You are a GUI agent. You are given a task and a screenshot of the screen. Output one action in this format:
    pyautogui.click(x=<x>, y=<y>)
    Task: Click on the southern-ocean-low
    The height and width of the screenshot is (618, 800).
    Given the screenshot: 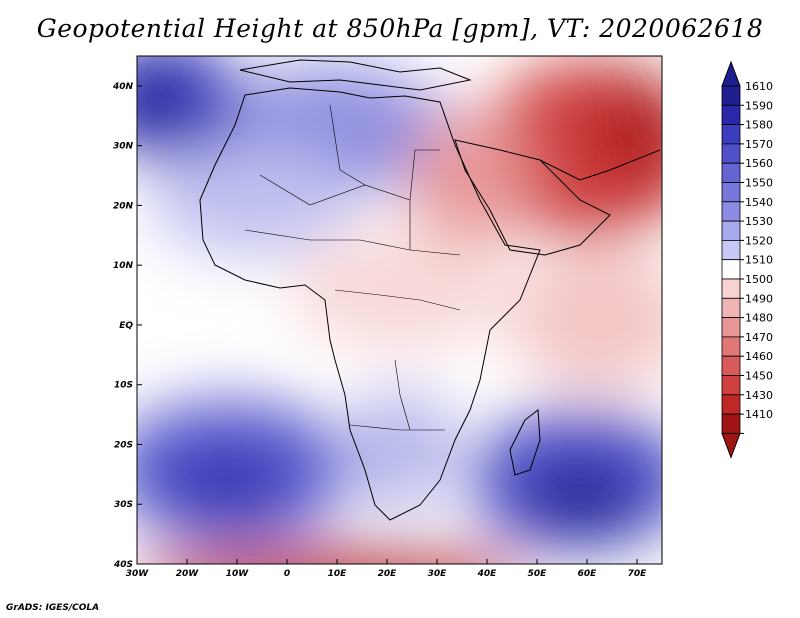 What is the action you would take?
    pyautogui.click(x=330, y=557)
    